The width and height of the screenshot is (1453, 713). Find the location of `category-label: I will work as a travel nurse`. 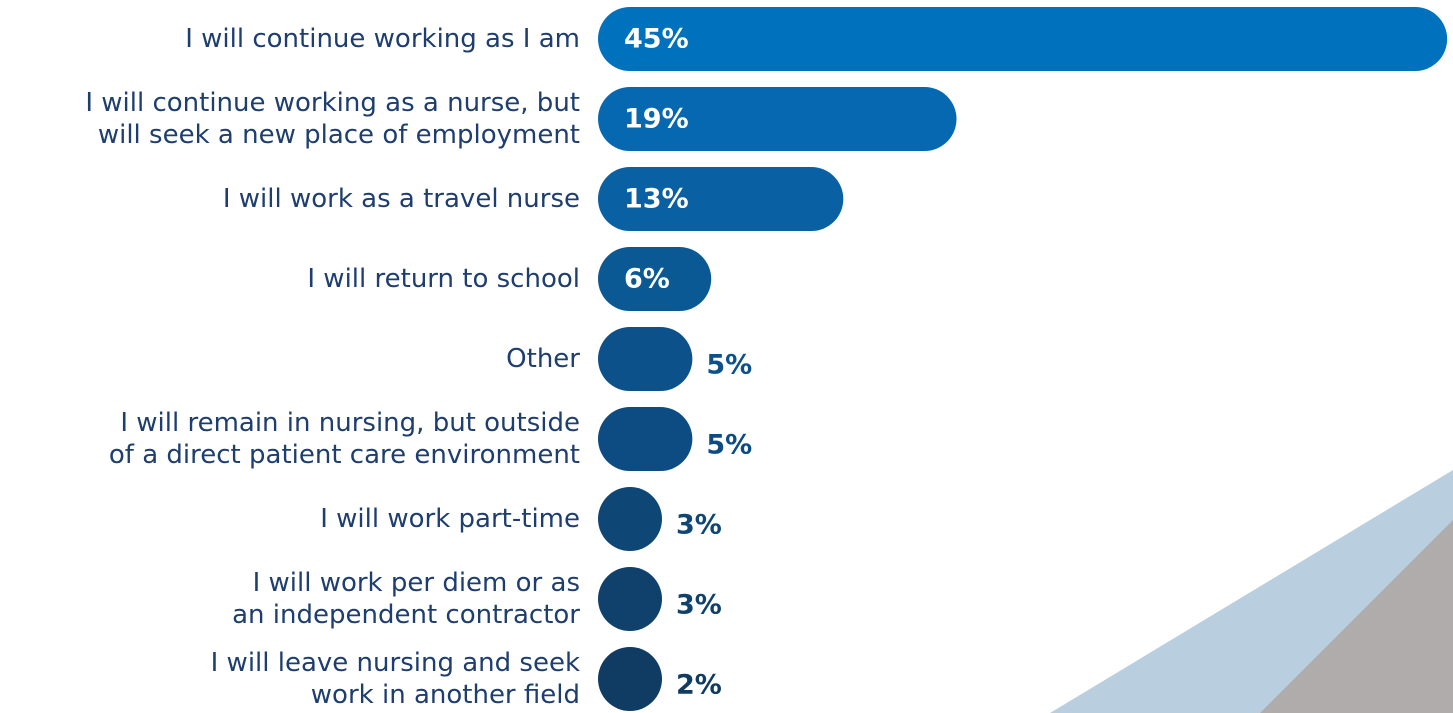

category-label: I will work as a travel nurse is located at coordinates (401, 199).